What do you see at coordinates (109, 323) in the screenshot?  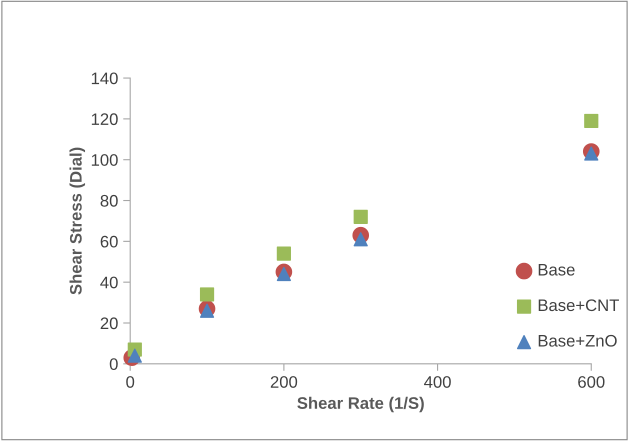 I see `y-tick-label: 20` at bounding box center [109, 323].